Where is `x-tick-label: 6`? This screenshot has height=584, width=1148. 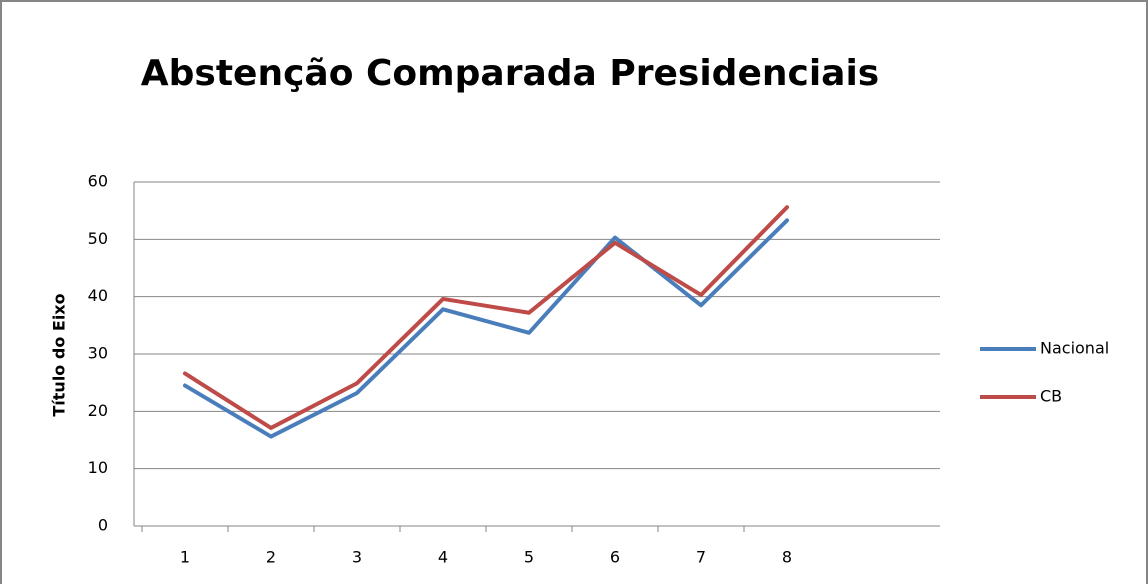
x-tick-label: 6 is located at coordinates (615, 557).